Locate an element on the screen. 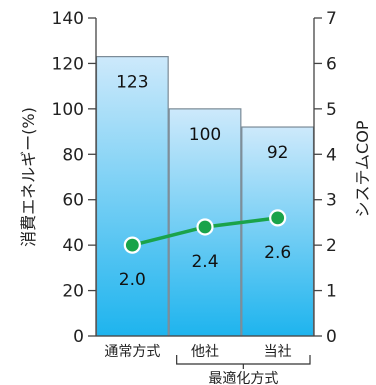  cop-value-3: 2.6 is located at coordinates (277, 253).